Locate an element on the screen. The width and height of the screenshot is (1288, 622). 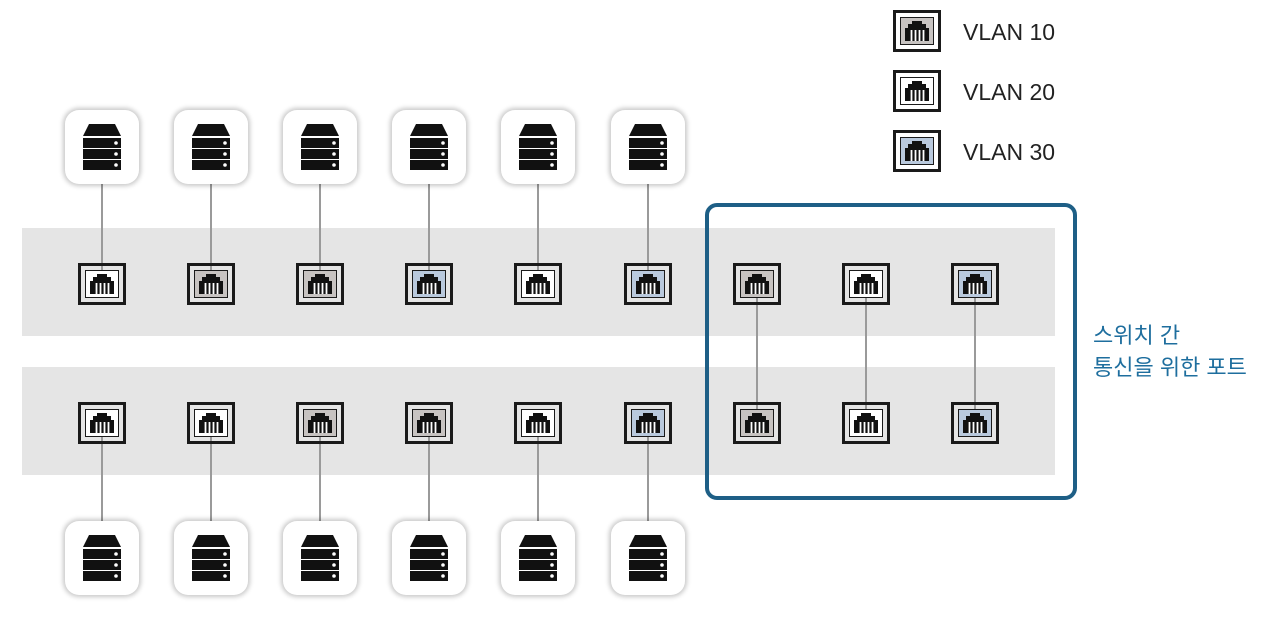
legend-label: VLAN 30 is located at coordinates (1009, 152).